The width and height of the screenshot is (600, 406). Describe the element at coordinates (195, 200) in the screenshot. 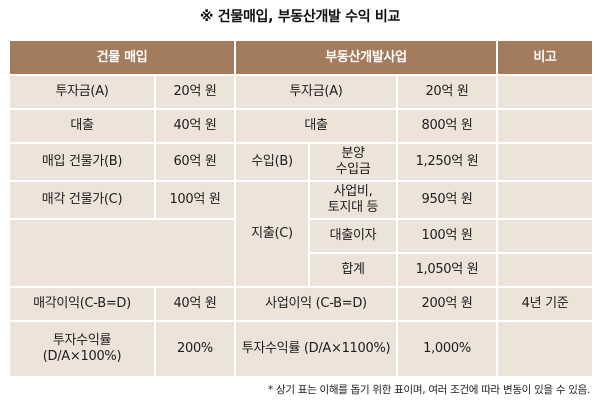

I see `purchase-sell-price-value: 100억 원` at that location.